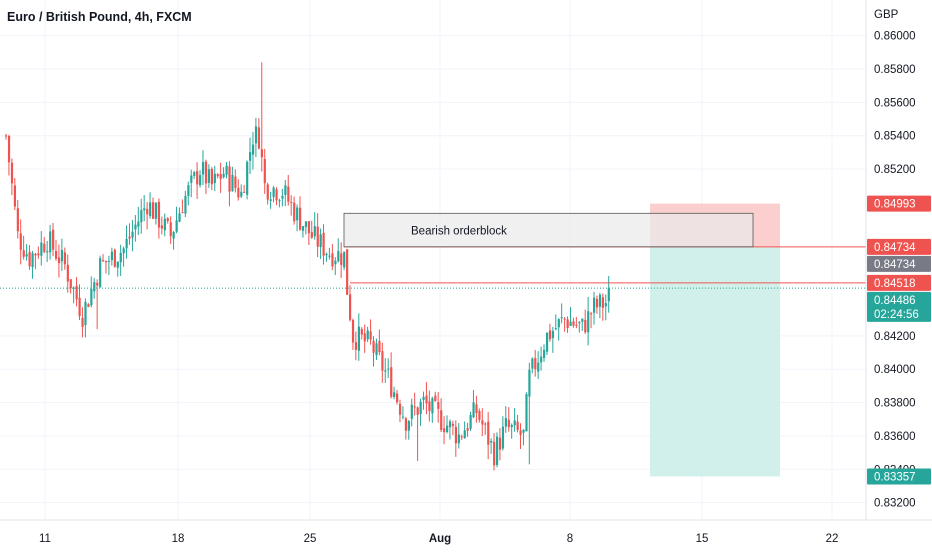 Image resolution: width=932 pixels, height=555 pixels. What do you see at coordinates (548, 230) in the screenshot?
I see `bearish-orderblock-box` at bounding box center [548, 230].